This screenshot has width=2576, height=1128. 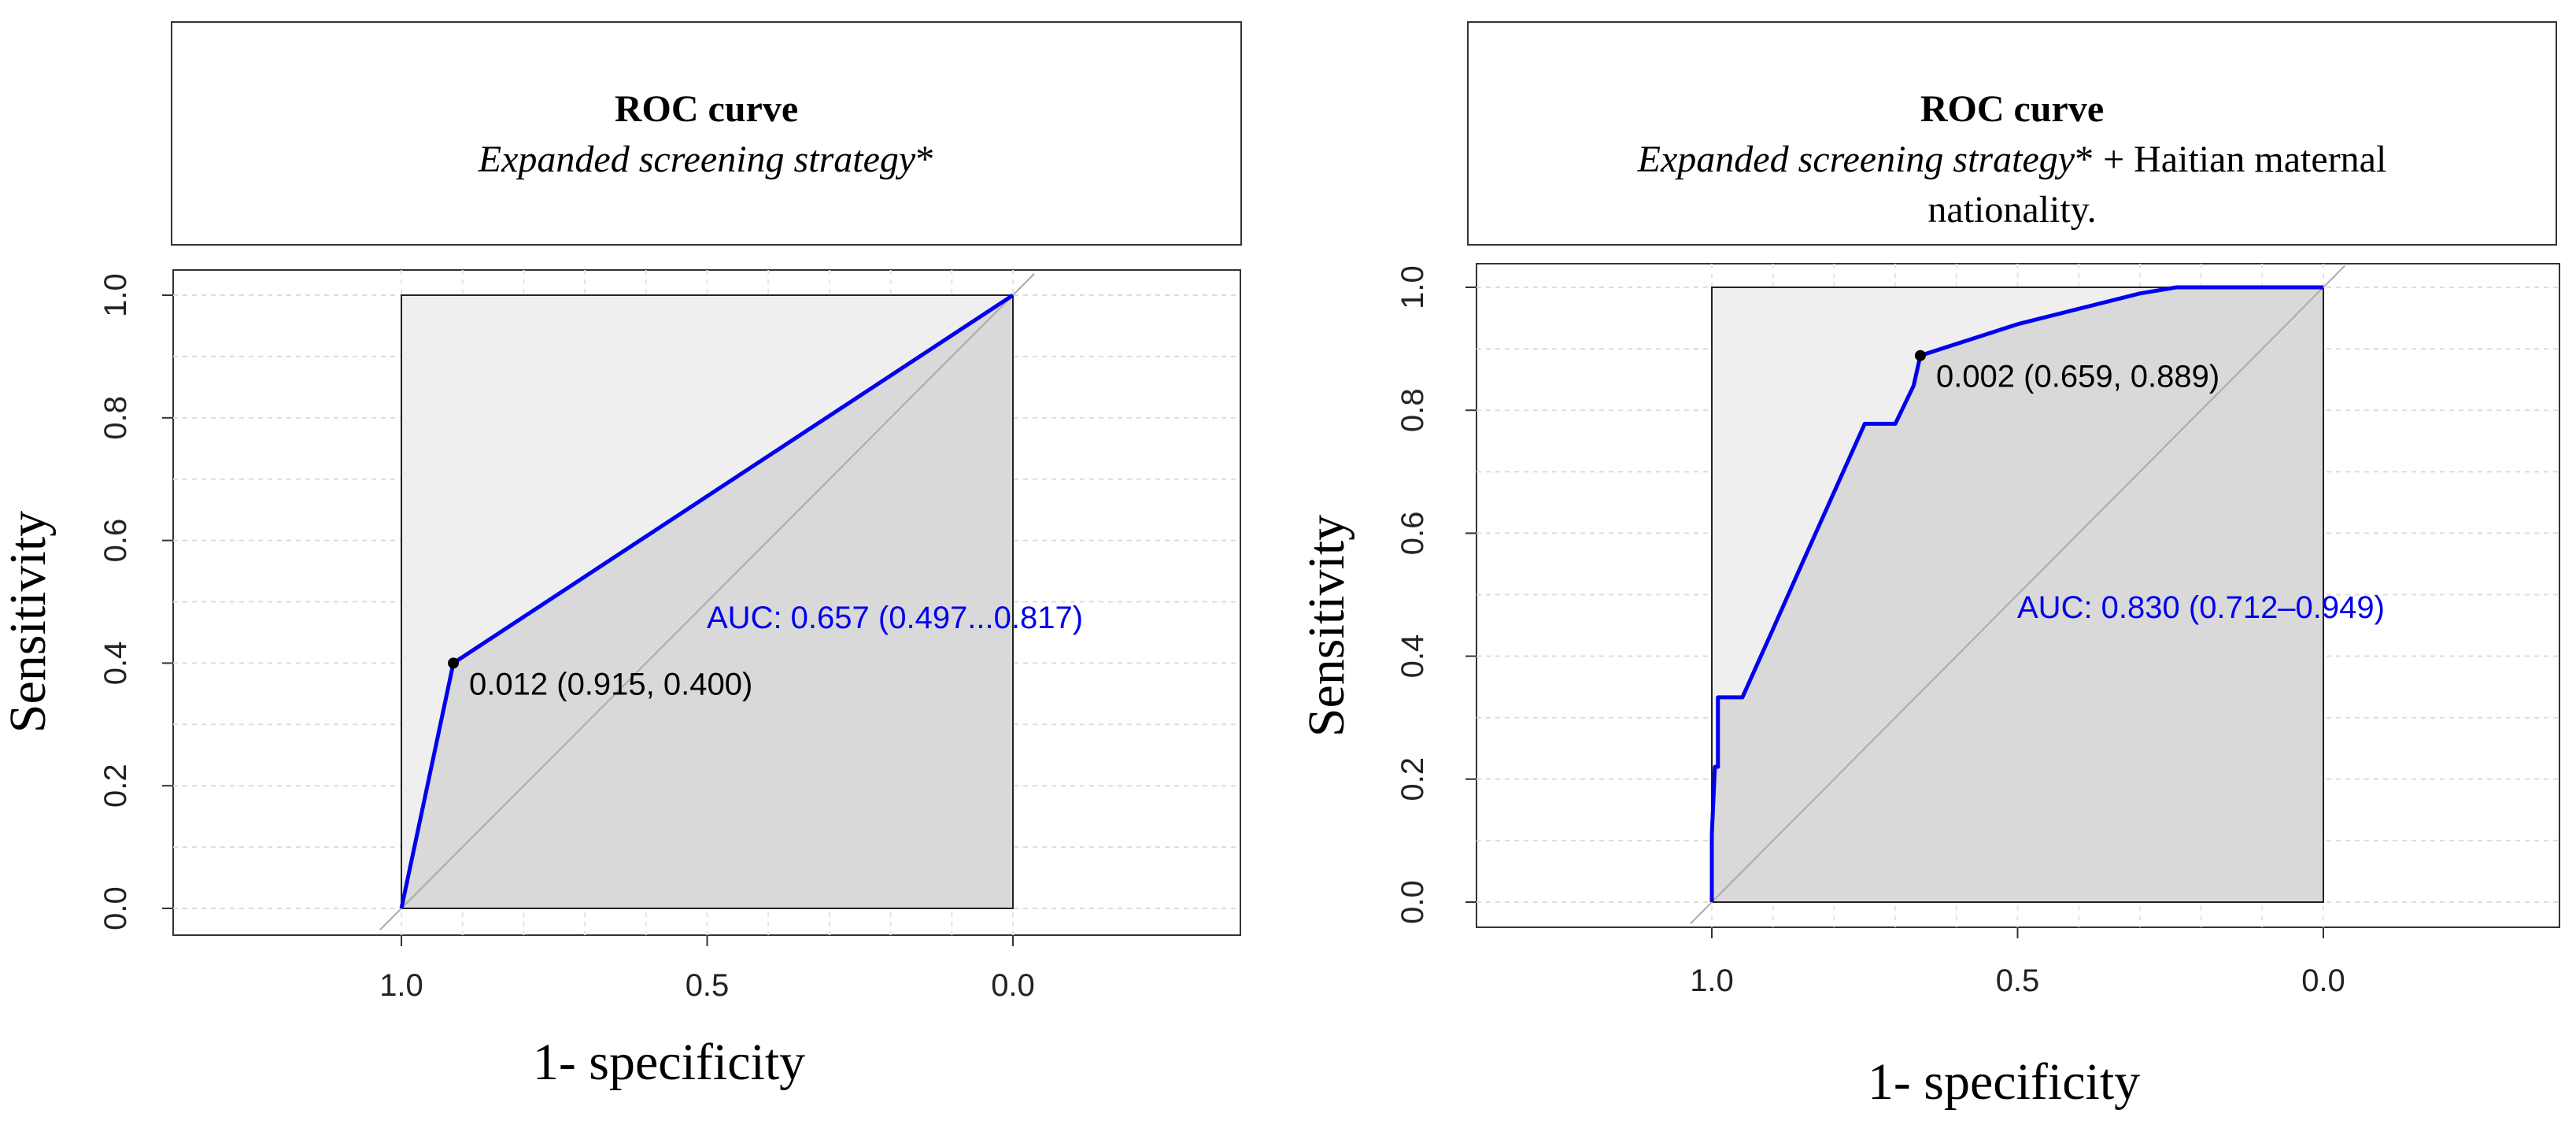 I want to click on chart-1-y-tick-label: 0.6, so click(x=116, y=541).